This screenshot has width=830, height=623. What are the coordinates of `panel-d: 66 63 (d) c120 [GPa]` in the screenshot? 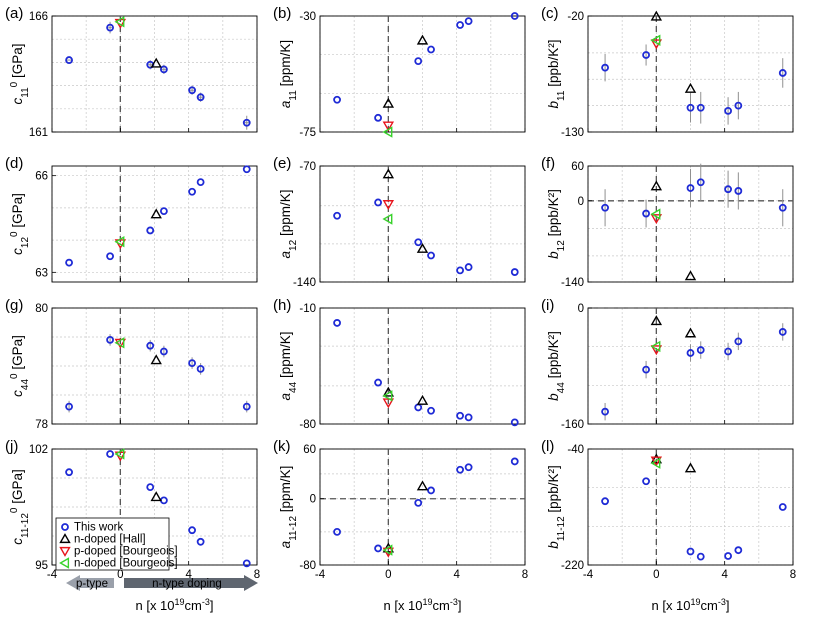 It's located at (131, 219).